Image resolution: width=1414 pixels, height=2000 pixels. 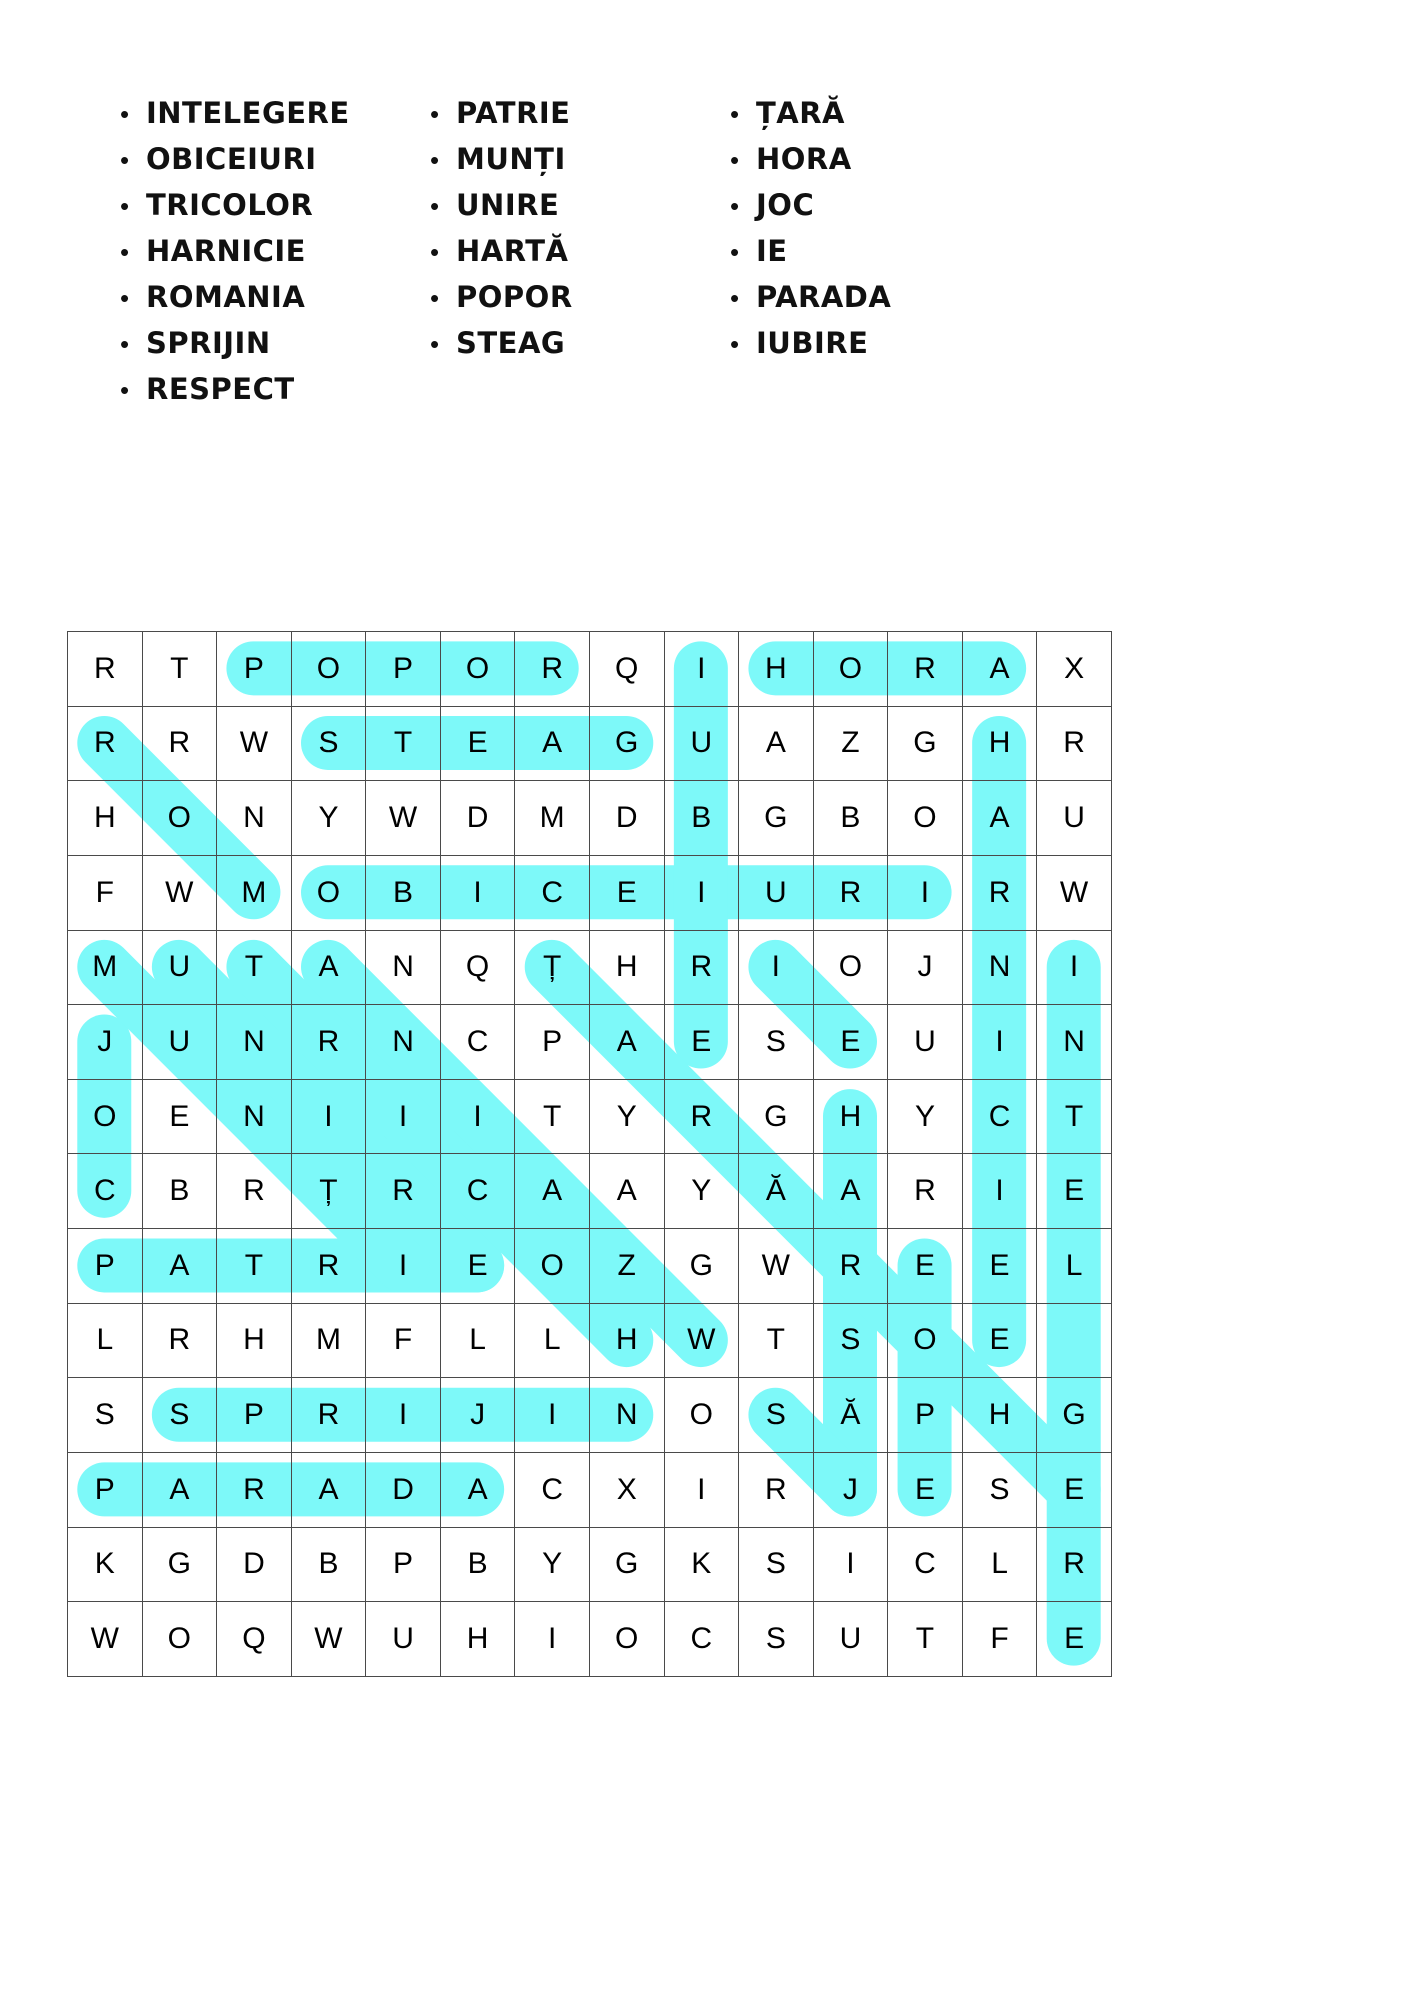 What do you see at coordinates (999, 1639) in the screenshot?
I see `grid-cell: F` at bounding box center [999, 1639].